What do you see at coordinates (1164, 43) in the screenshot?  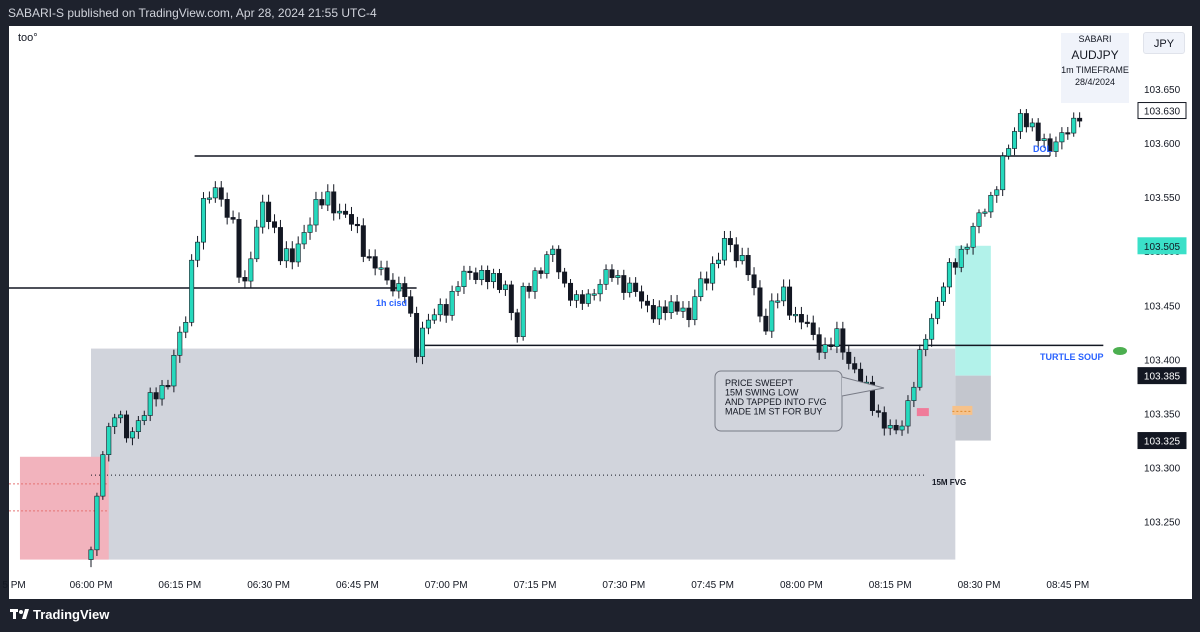 I see `currency-button: JPY` at bounding box center [1164, 43].